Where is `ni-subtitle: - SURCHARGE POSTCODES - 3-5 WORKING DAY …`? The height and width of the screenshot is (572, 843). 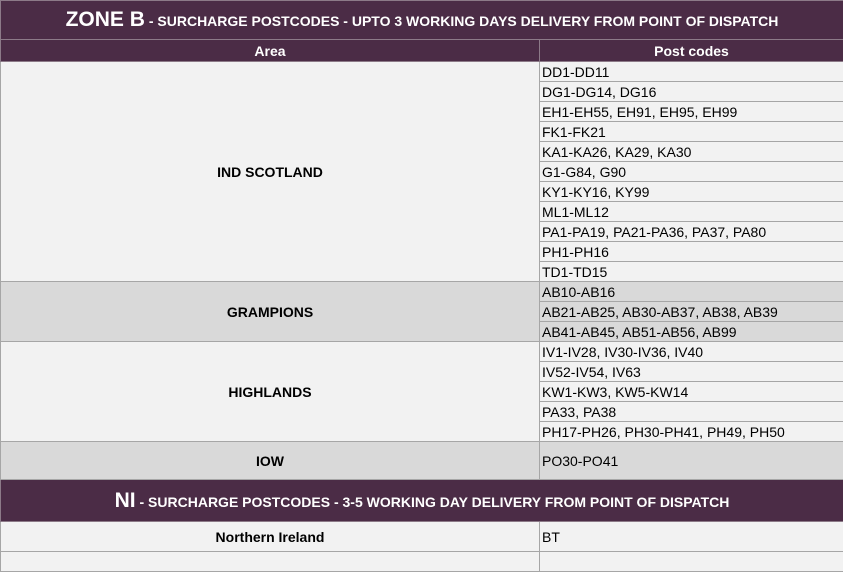 ni-subtitle: - SURCHARGE POSTCODES - 3-5 WORKING DAY … is located at coordinates (433, 502).